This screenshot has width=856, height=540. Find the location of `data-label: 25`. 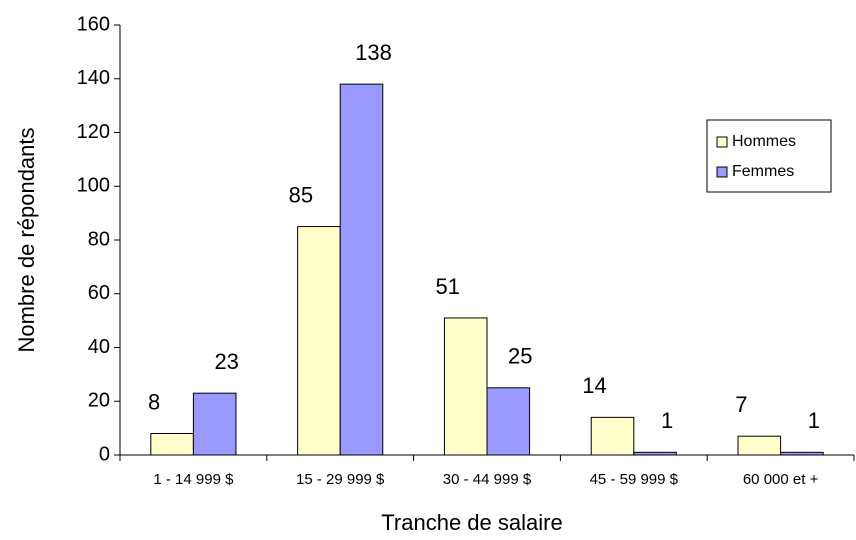

data-label: 25 is located at coordinates (520, 356).